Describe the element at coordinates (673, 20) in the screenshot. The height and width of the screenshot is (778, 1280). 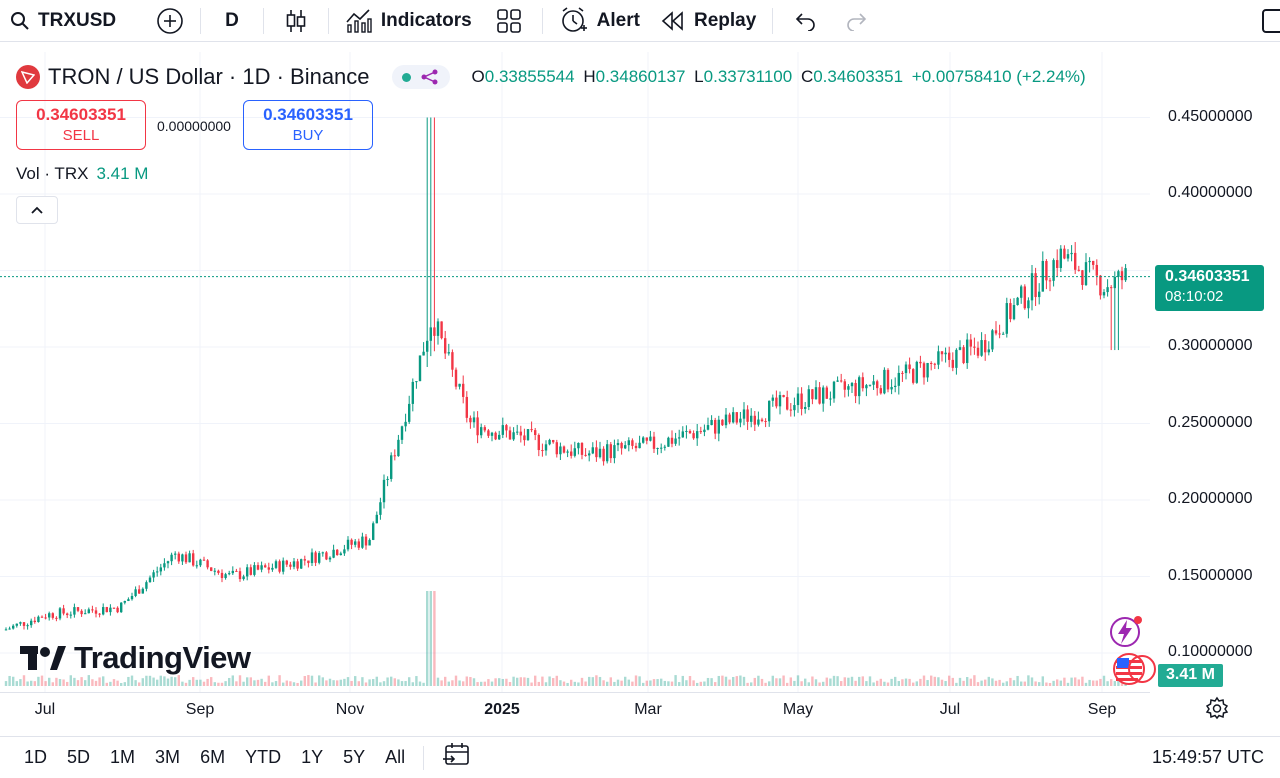
I see `rewind-icon` at that location.